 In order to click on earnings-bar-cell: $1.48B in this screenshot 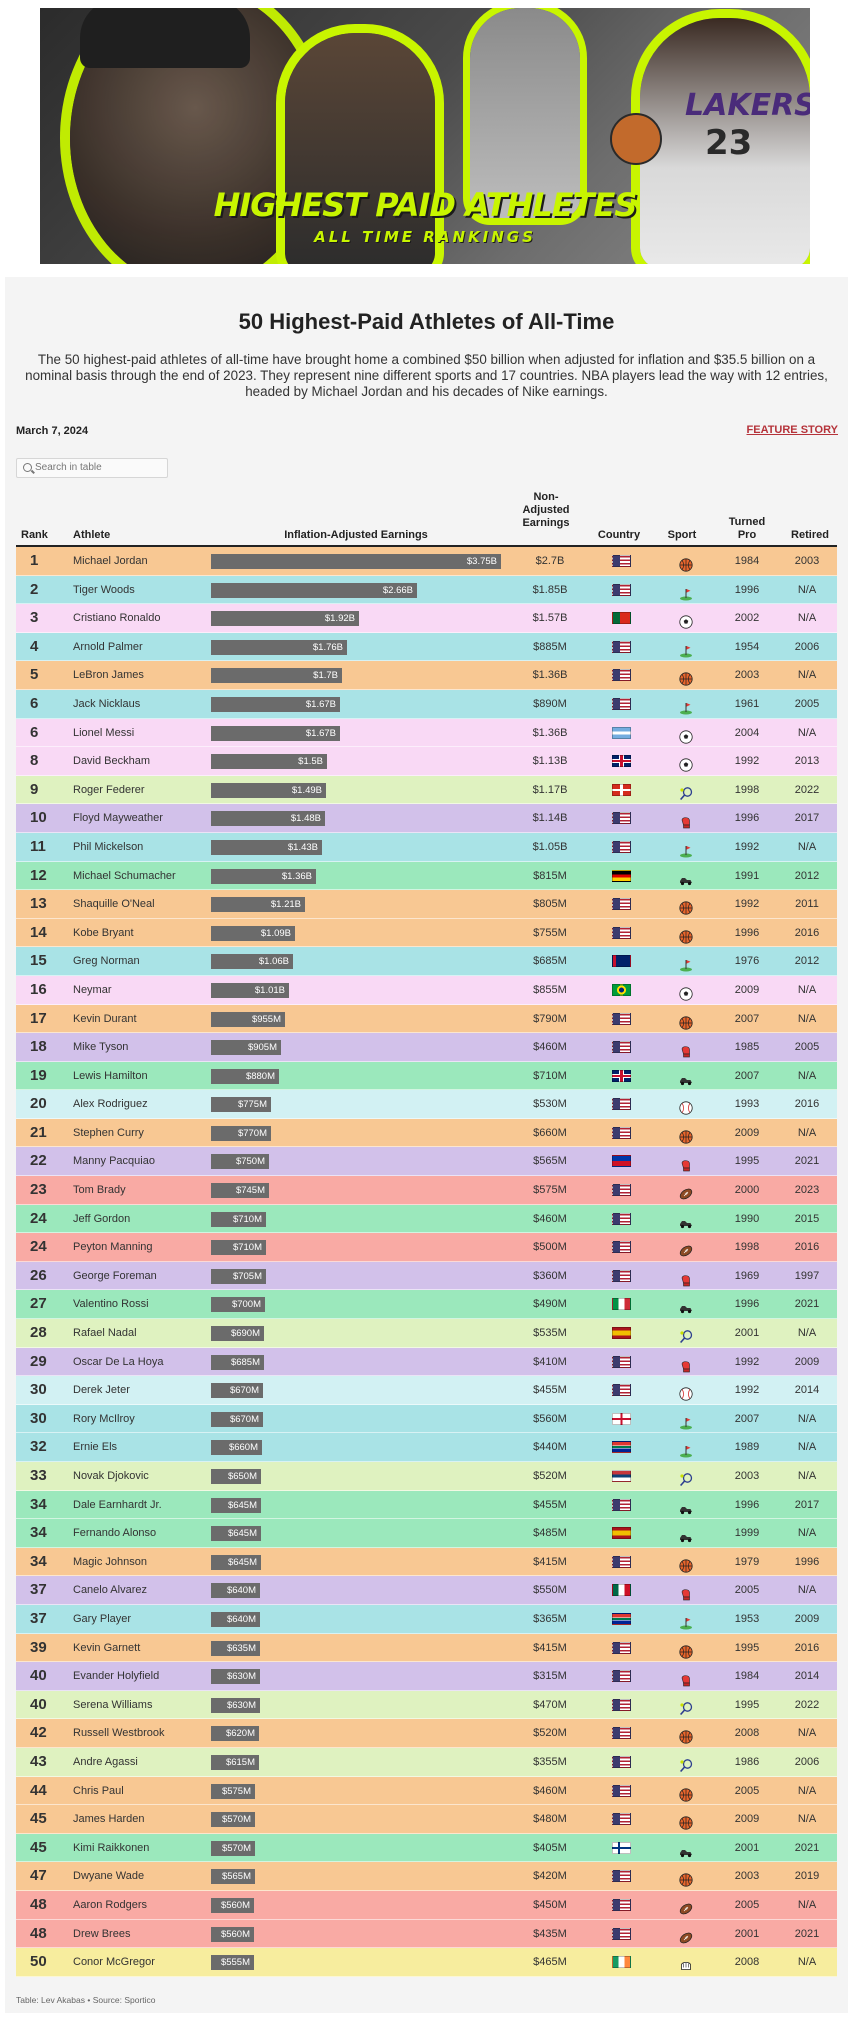, I will do `click(356, 818)`.